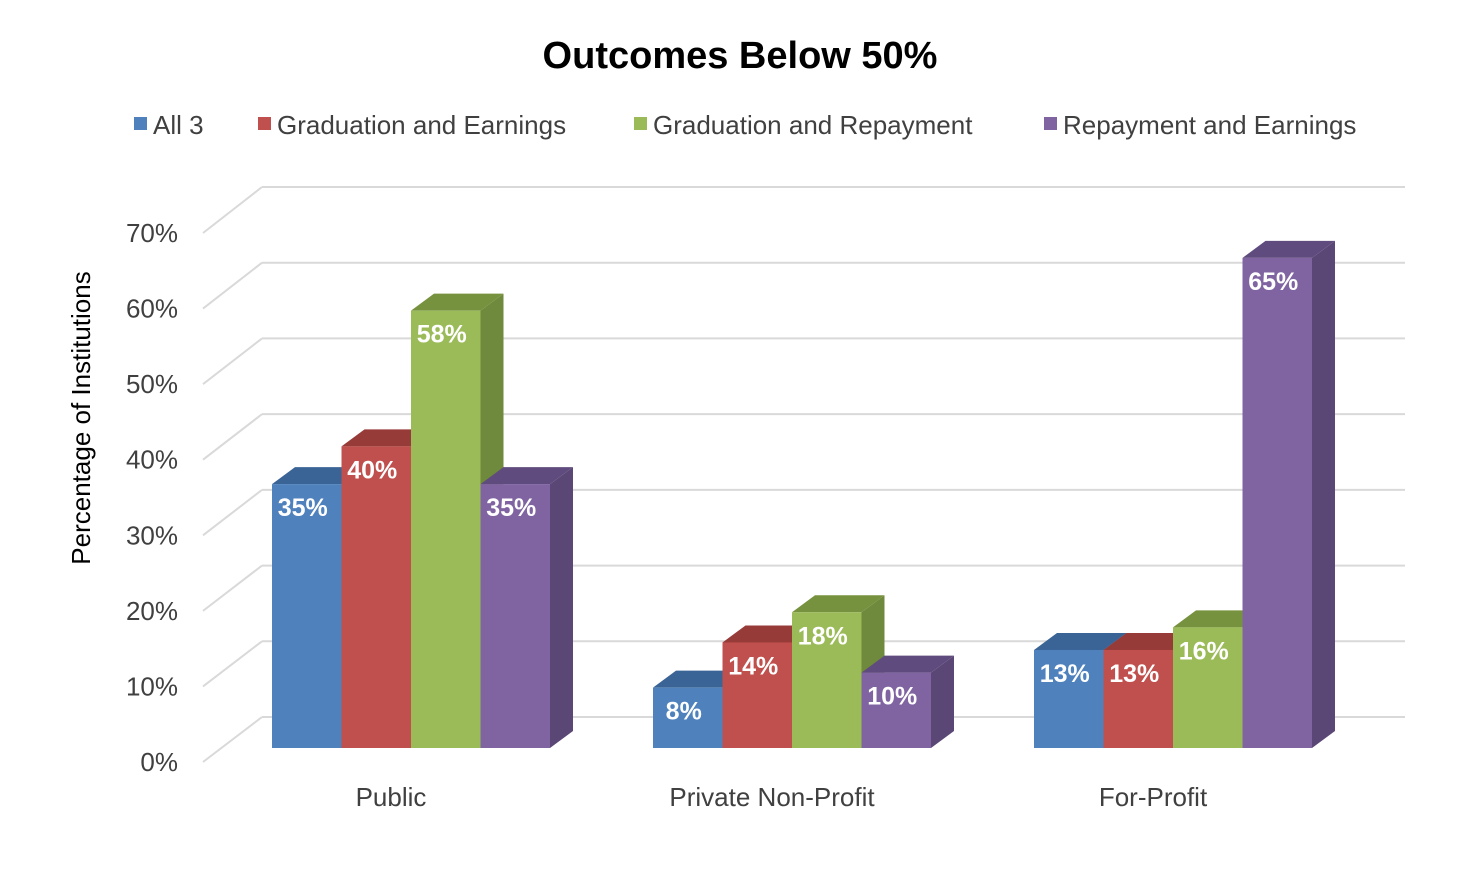 Image resolution: width=1480 pixels, height=869 pixels. Describe the element at coordinates (152, 535) in the screenshot. I see `y-tick-label: 30%` at that location.